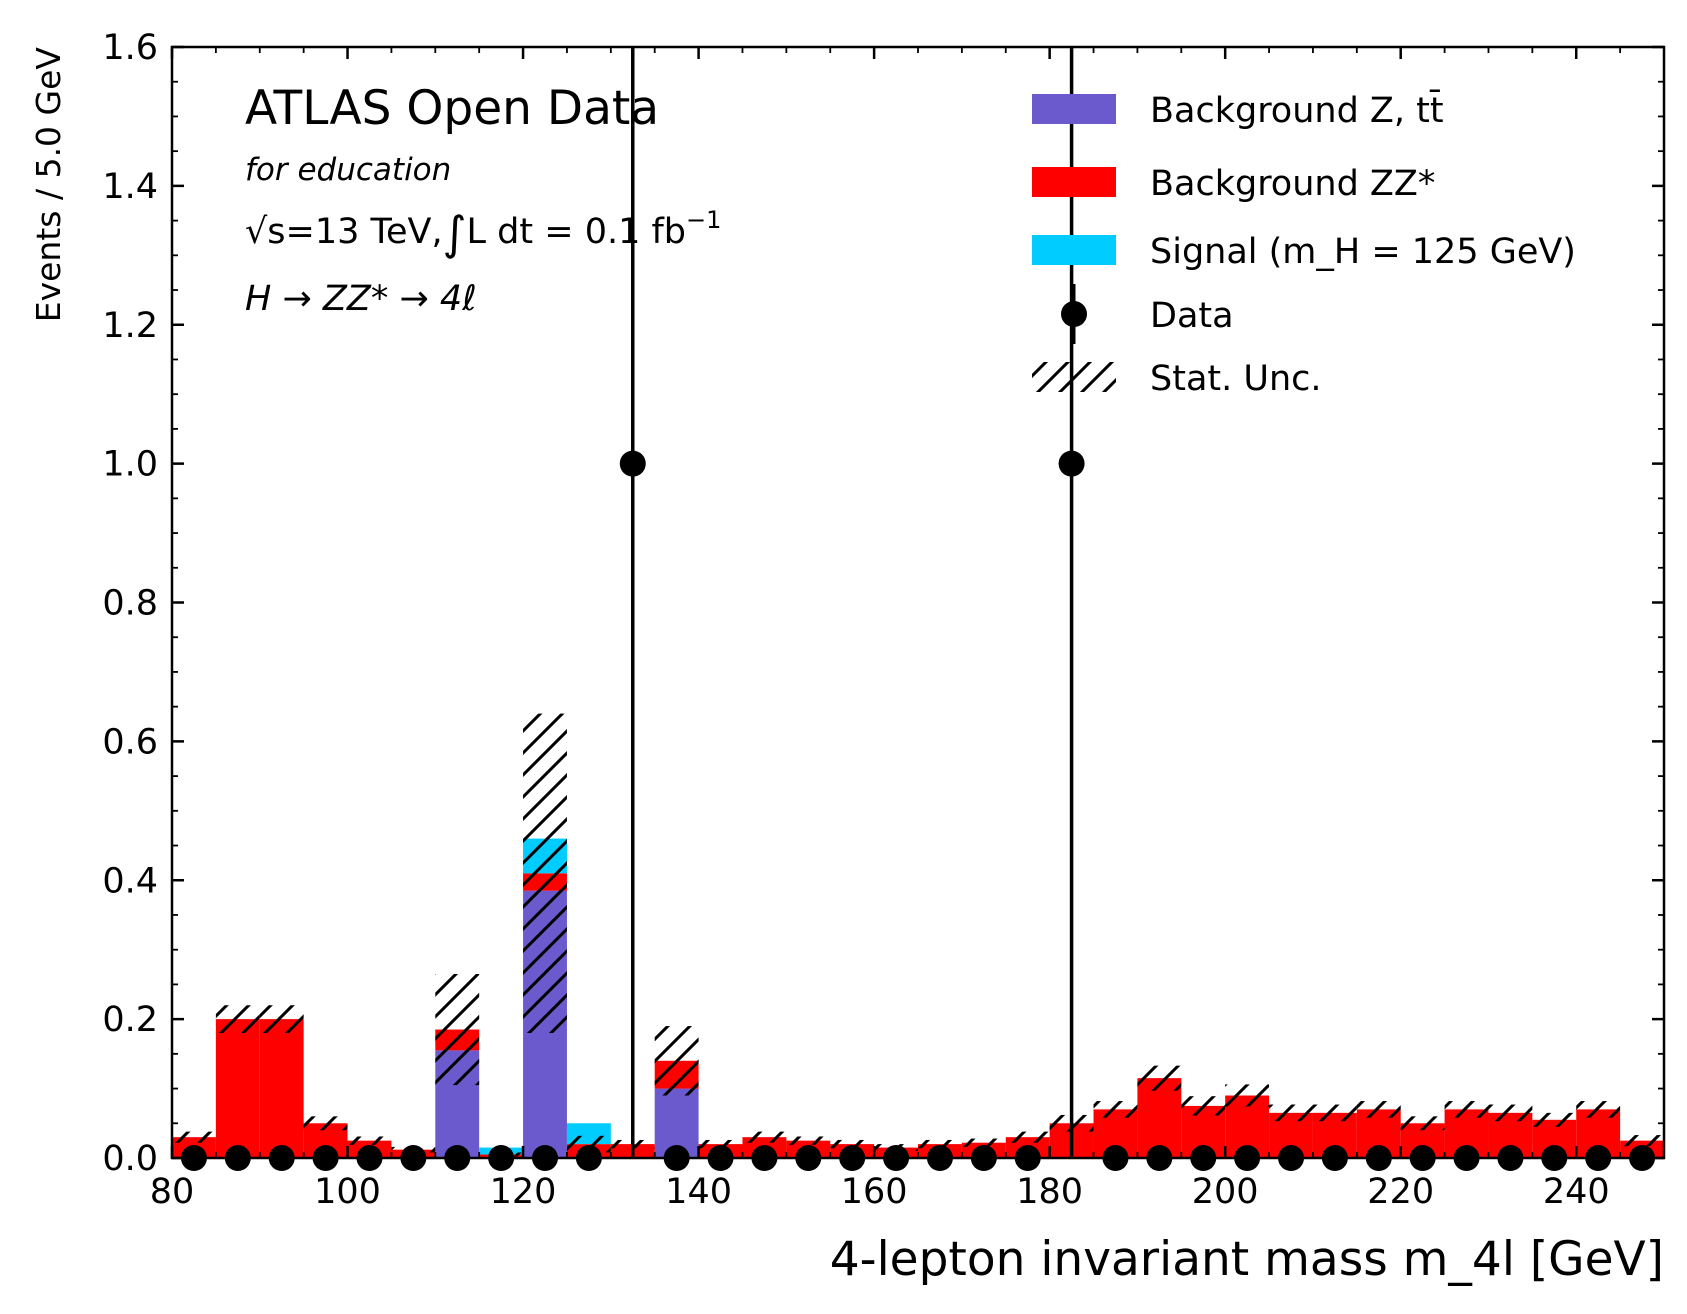  I want to click on y-tick-label: 0.6, so click(130, 742).